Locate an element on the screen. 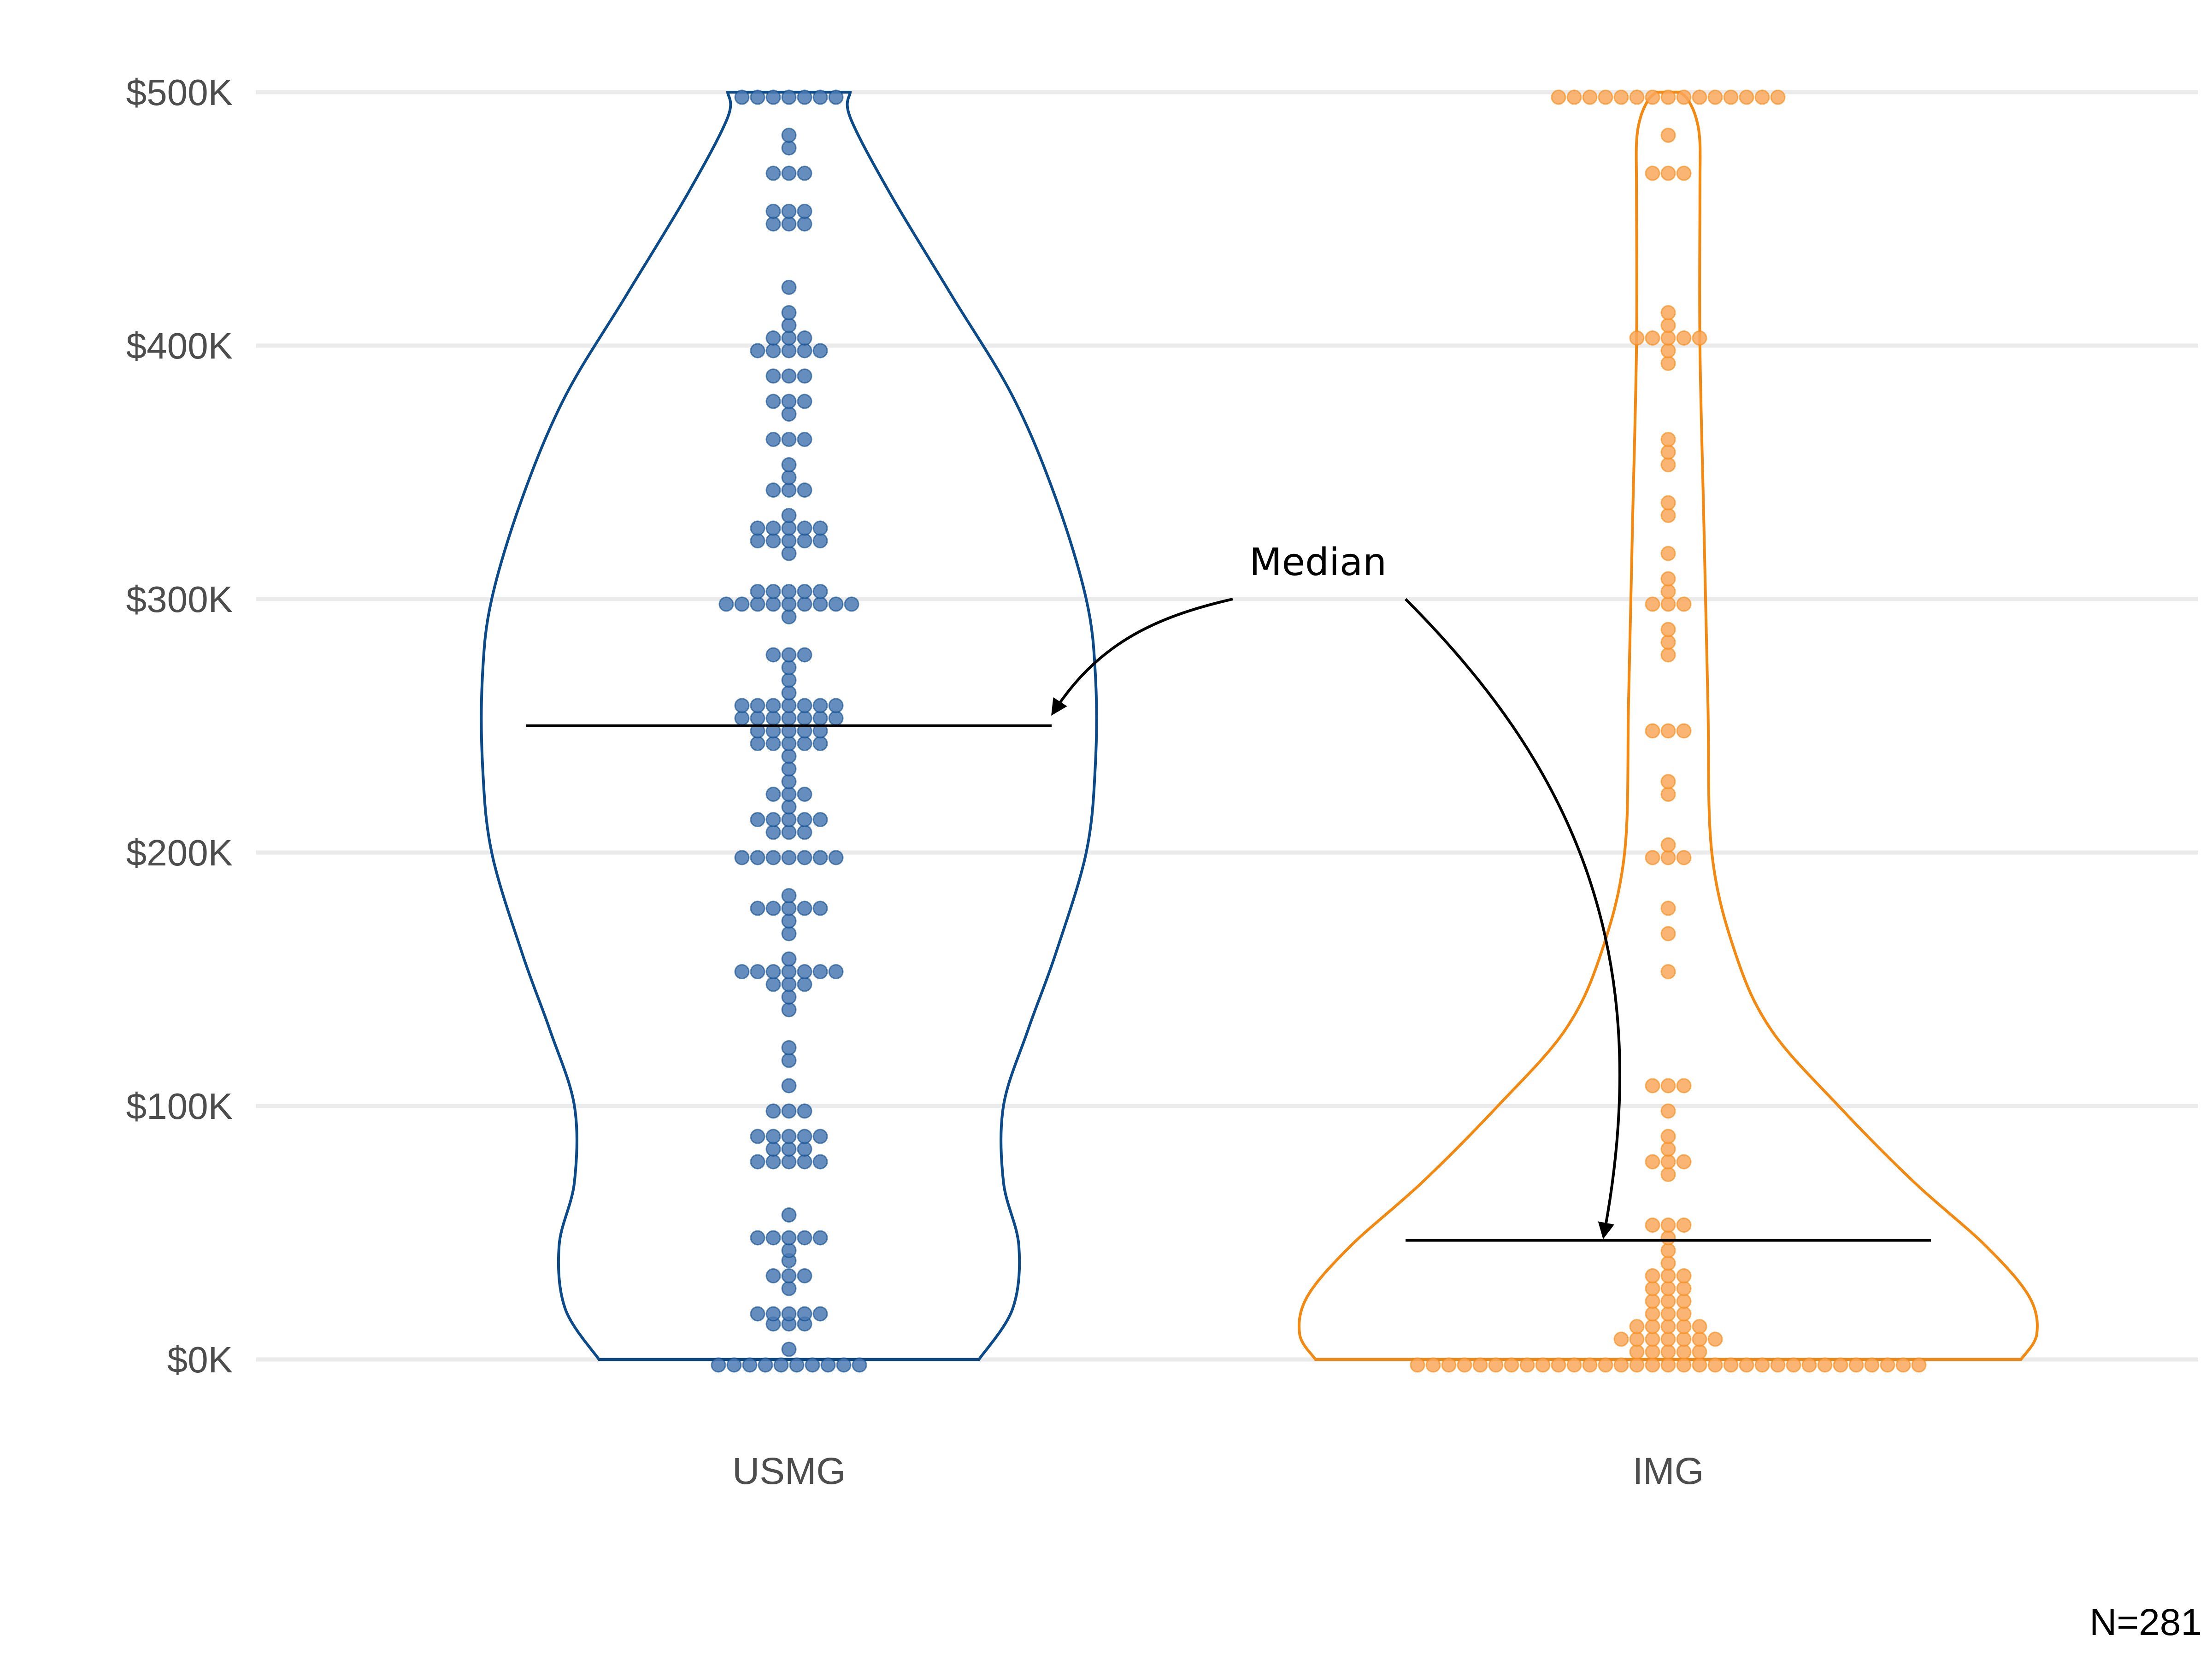  sample-size-caption: N=281 is located at coordinates (2145, 1622).